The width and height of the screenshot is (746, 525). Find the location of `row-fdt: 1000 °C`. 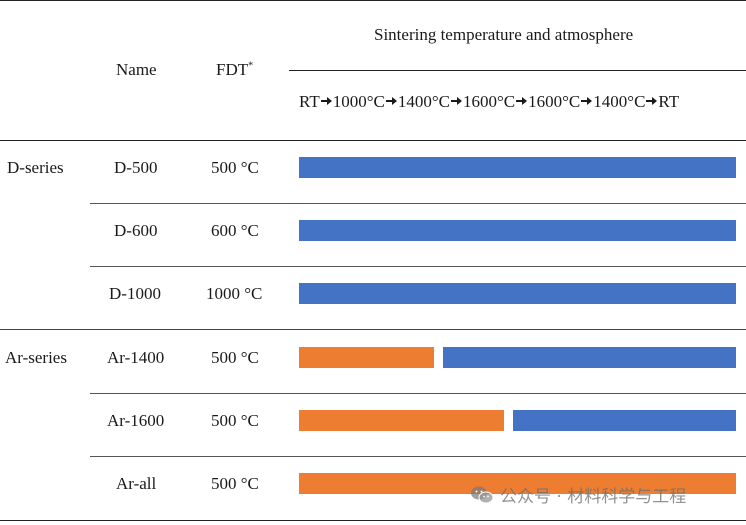

row-fdt: 1000 °C is located at coordinates (234, 293).